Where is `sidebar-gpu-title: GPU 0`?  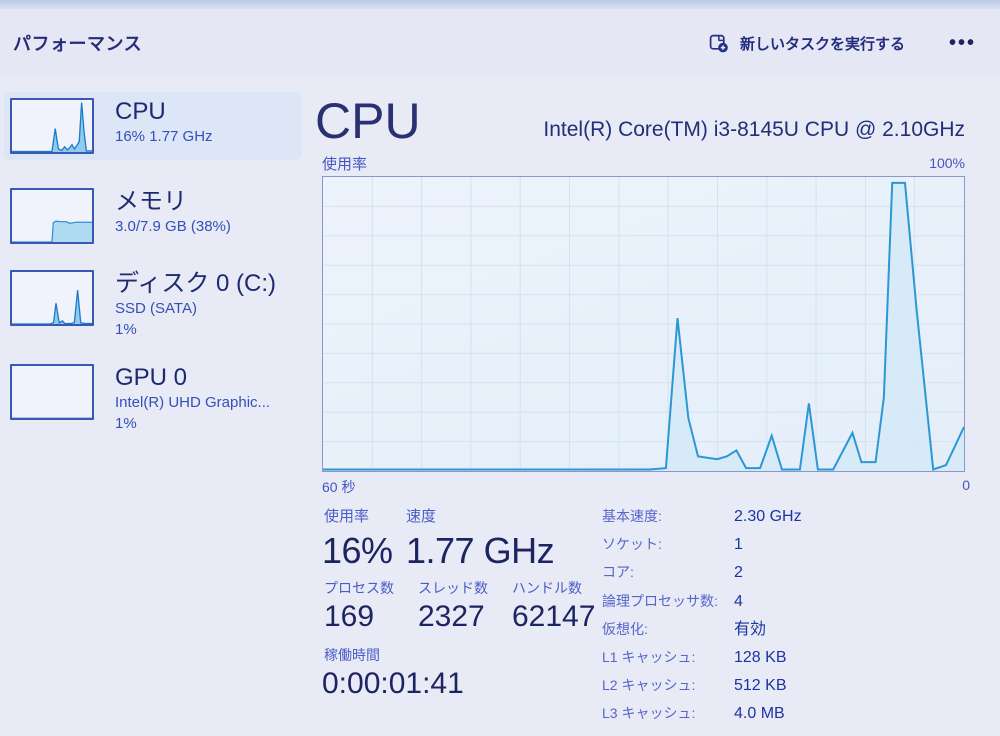 sidebar-gpu-title: GPU 0 is located at coordinates (151, 377).